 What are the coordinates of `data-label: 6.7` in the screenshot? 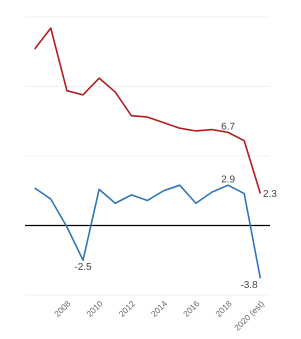 It's located at (228, 126).